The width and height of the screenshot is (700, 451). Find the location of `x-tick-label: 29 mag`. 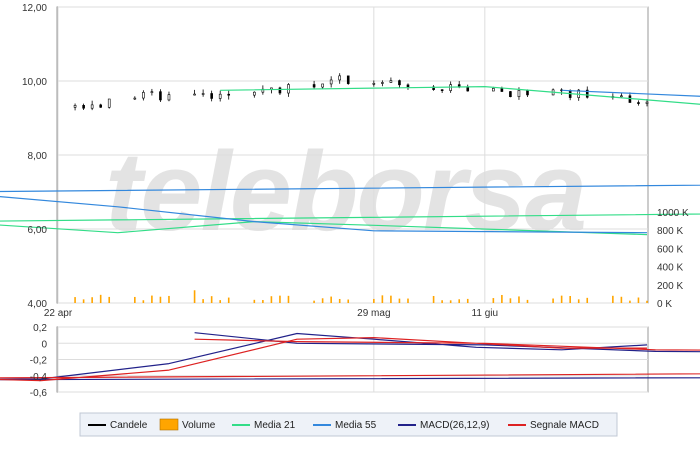

x-tick-label: 29 mag is located at coordinates (373, 313).